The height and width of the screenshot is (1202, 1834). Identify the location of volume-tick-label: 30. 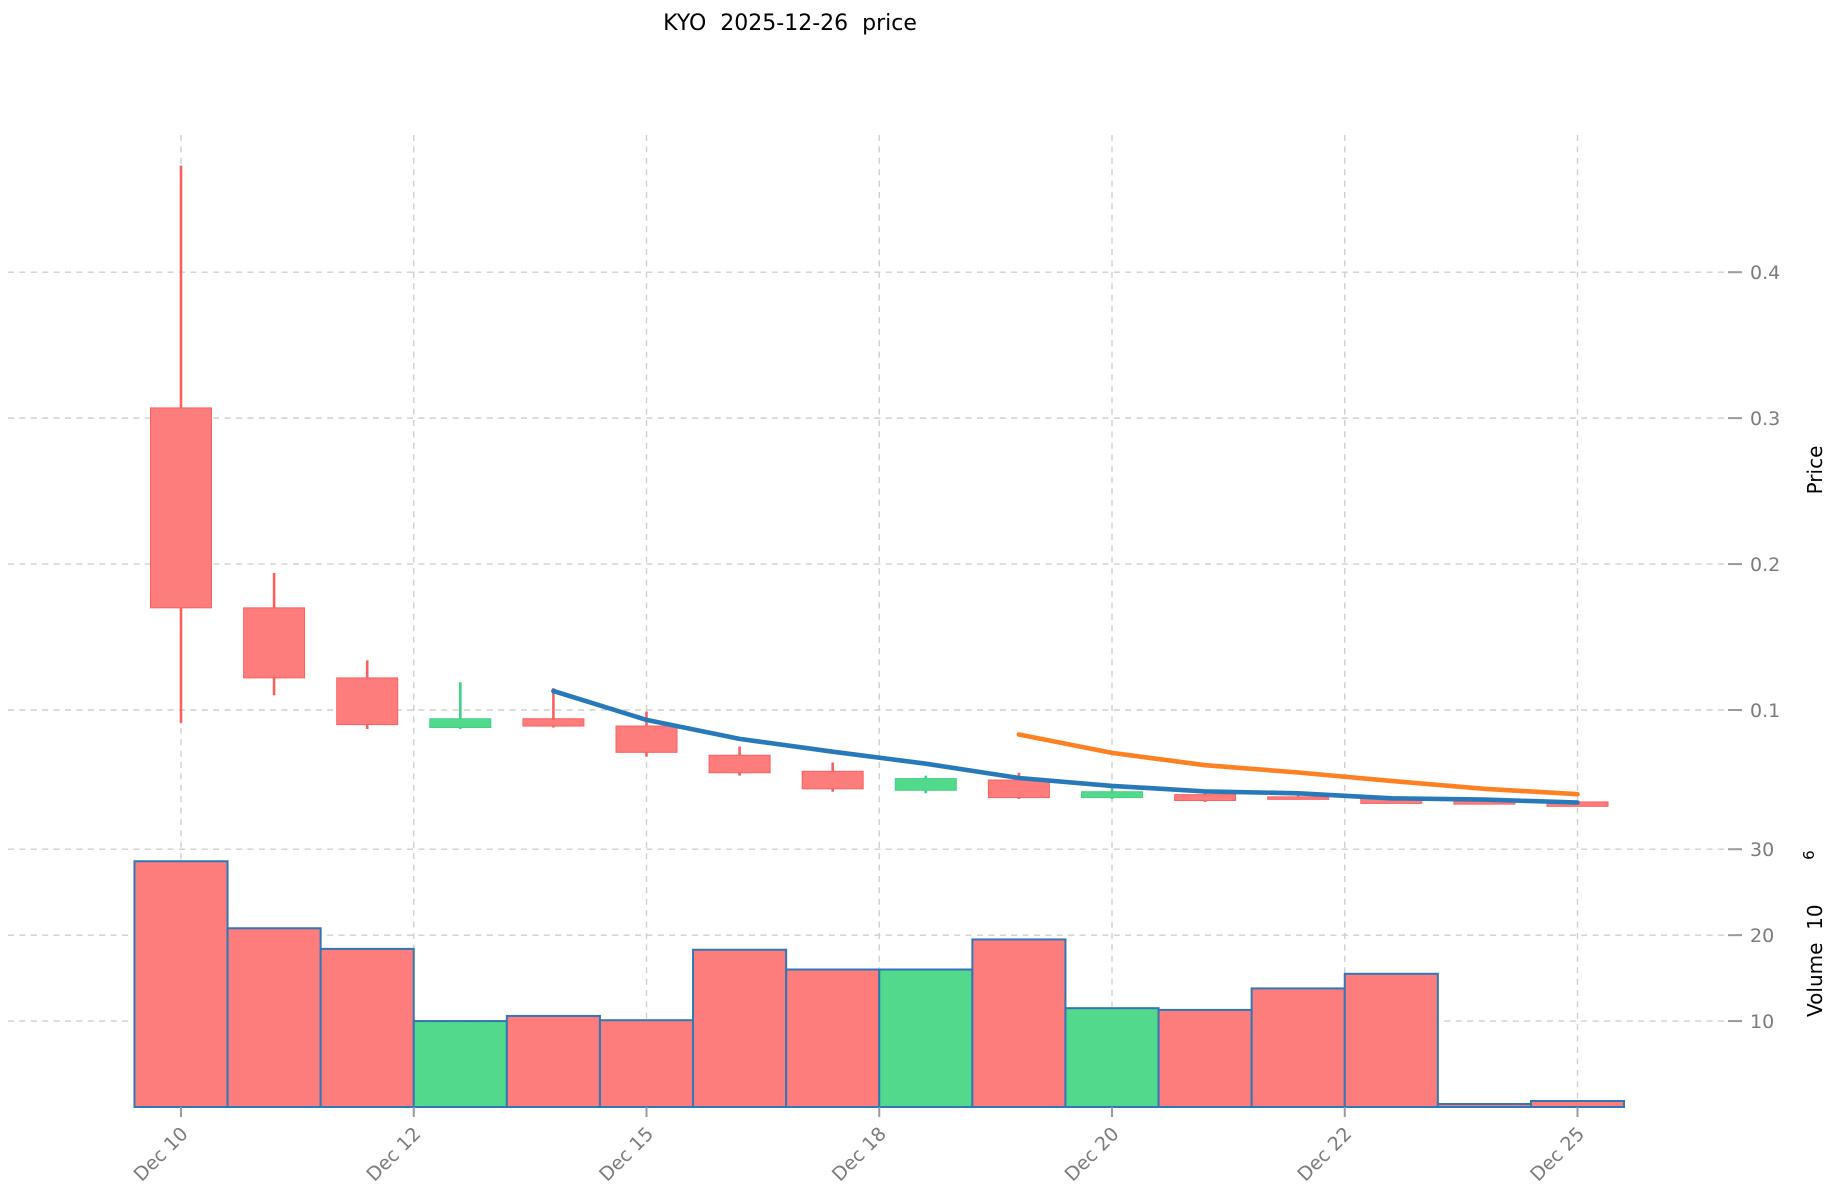
(1762, 850).